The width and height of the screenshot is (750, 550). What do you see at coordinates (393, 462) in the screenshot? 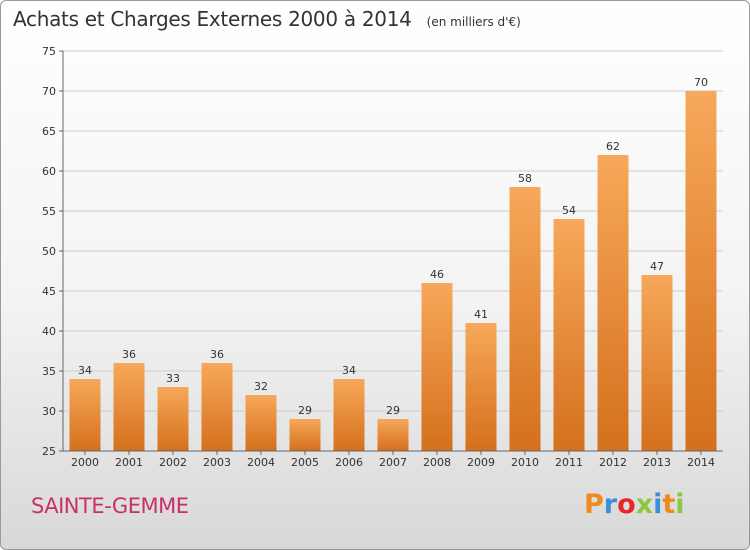
I see `x-tick-label: 2007` at bounding box center [393, 462].